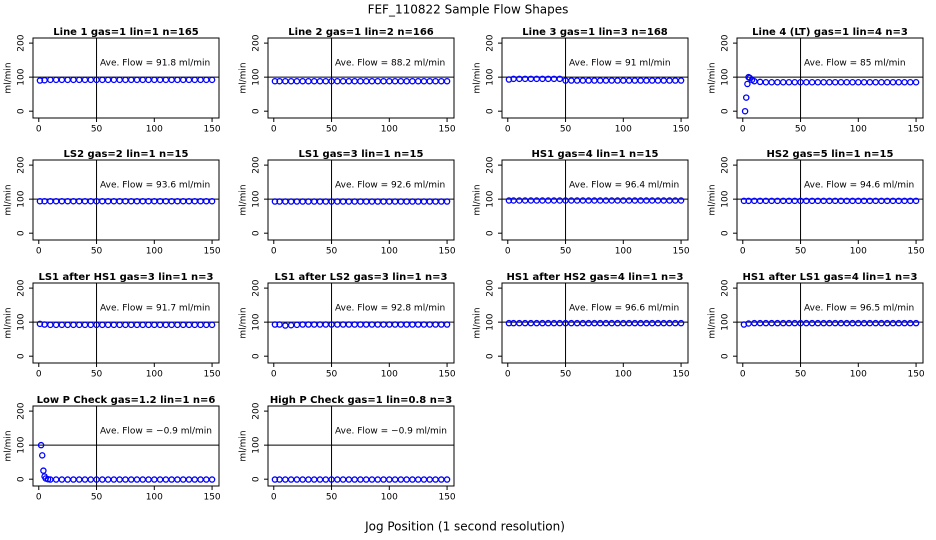  I want to click on annotation: Ave. Flow = 88.2 ml/min, so click(390, 64).